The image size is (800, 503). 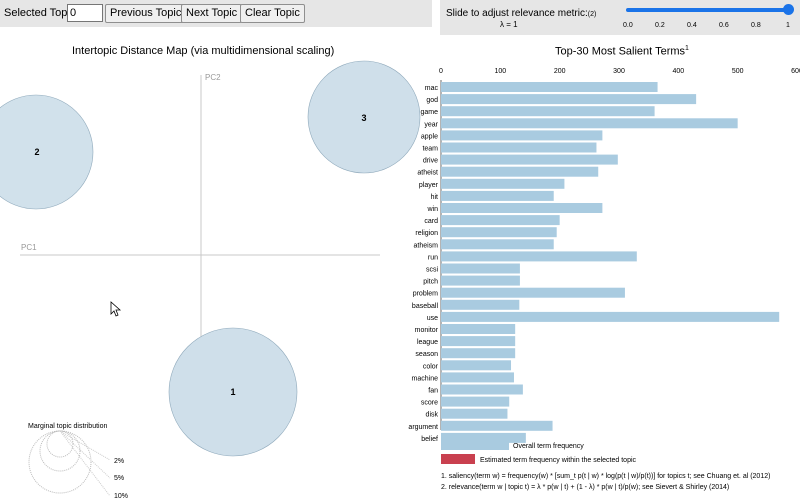 What do you see at coordinates (427, 342) in the screenshot?
I see `term-label-league: league` at bounding box center [427, 342].